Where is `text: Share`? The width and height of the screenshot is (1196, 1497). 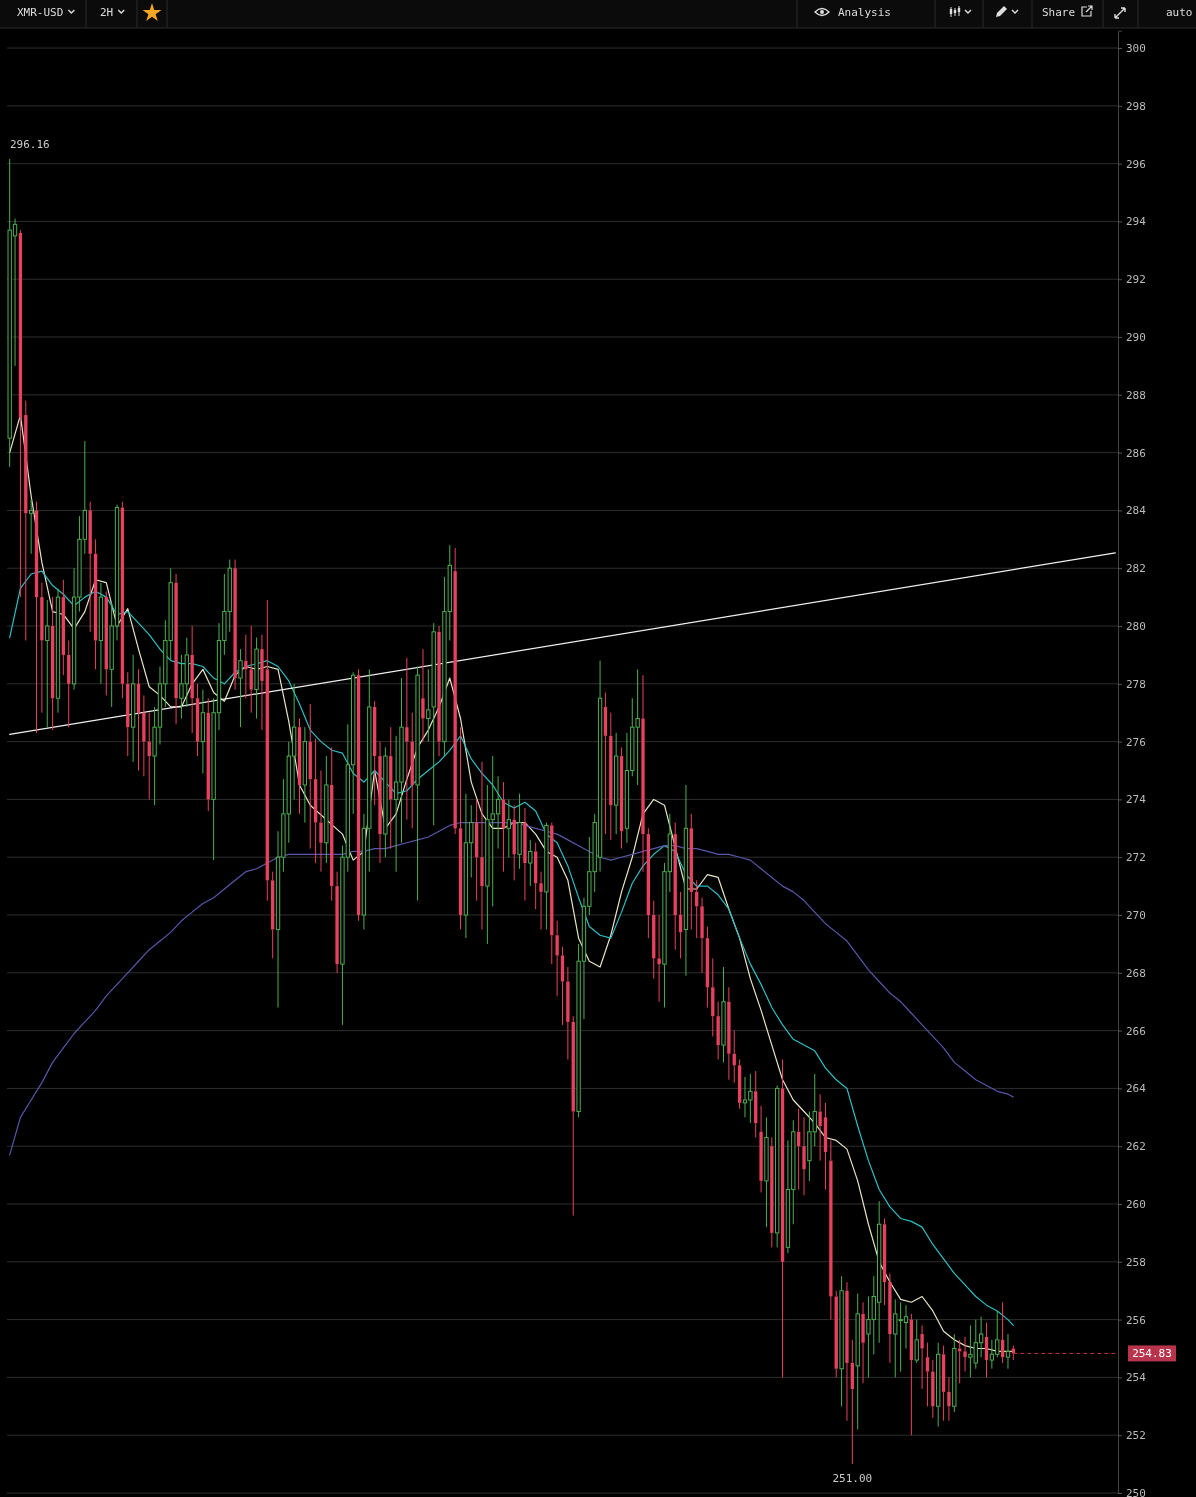 text: Share is located at coordinates (1059, 12).